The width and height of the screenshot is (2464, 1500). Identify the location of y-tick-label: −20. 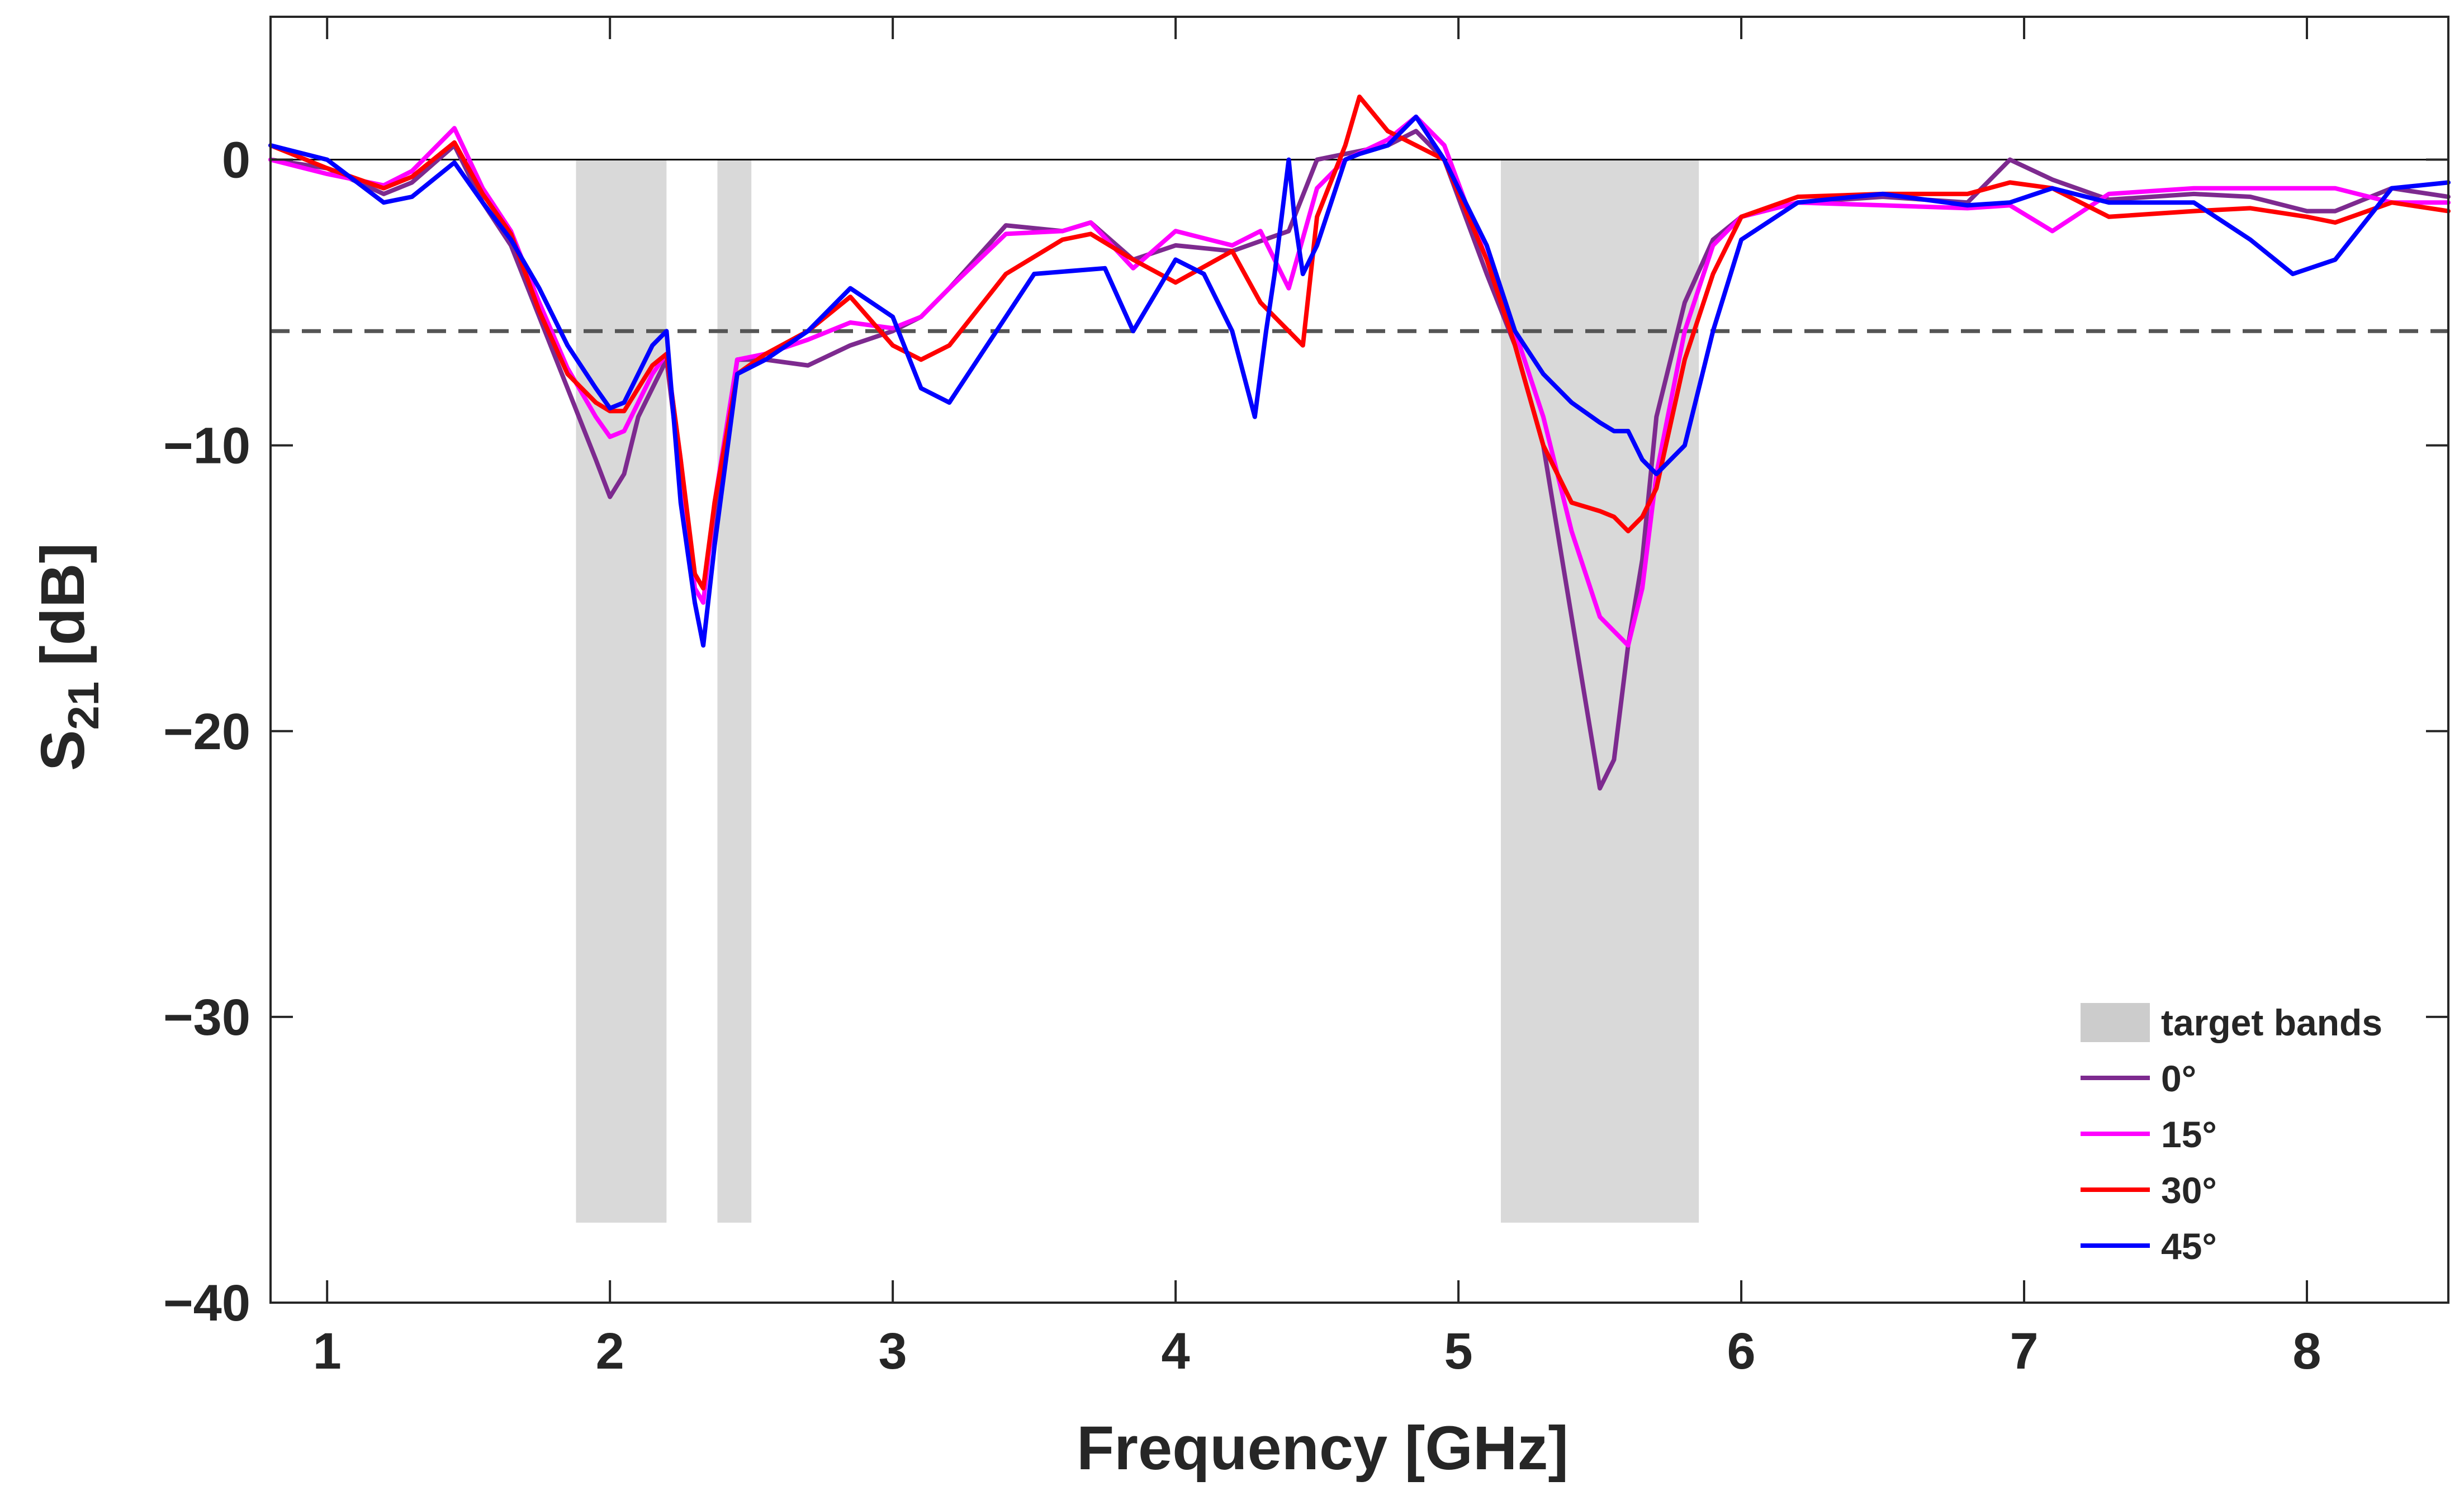
(206, 731).